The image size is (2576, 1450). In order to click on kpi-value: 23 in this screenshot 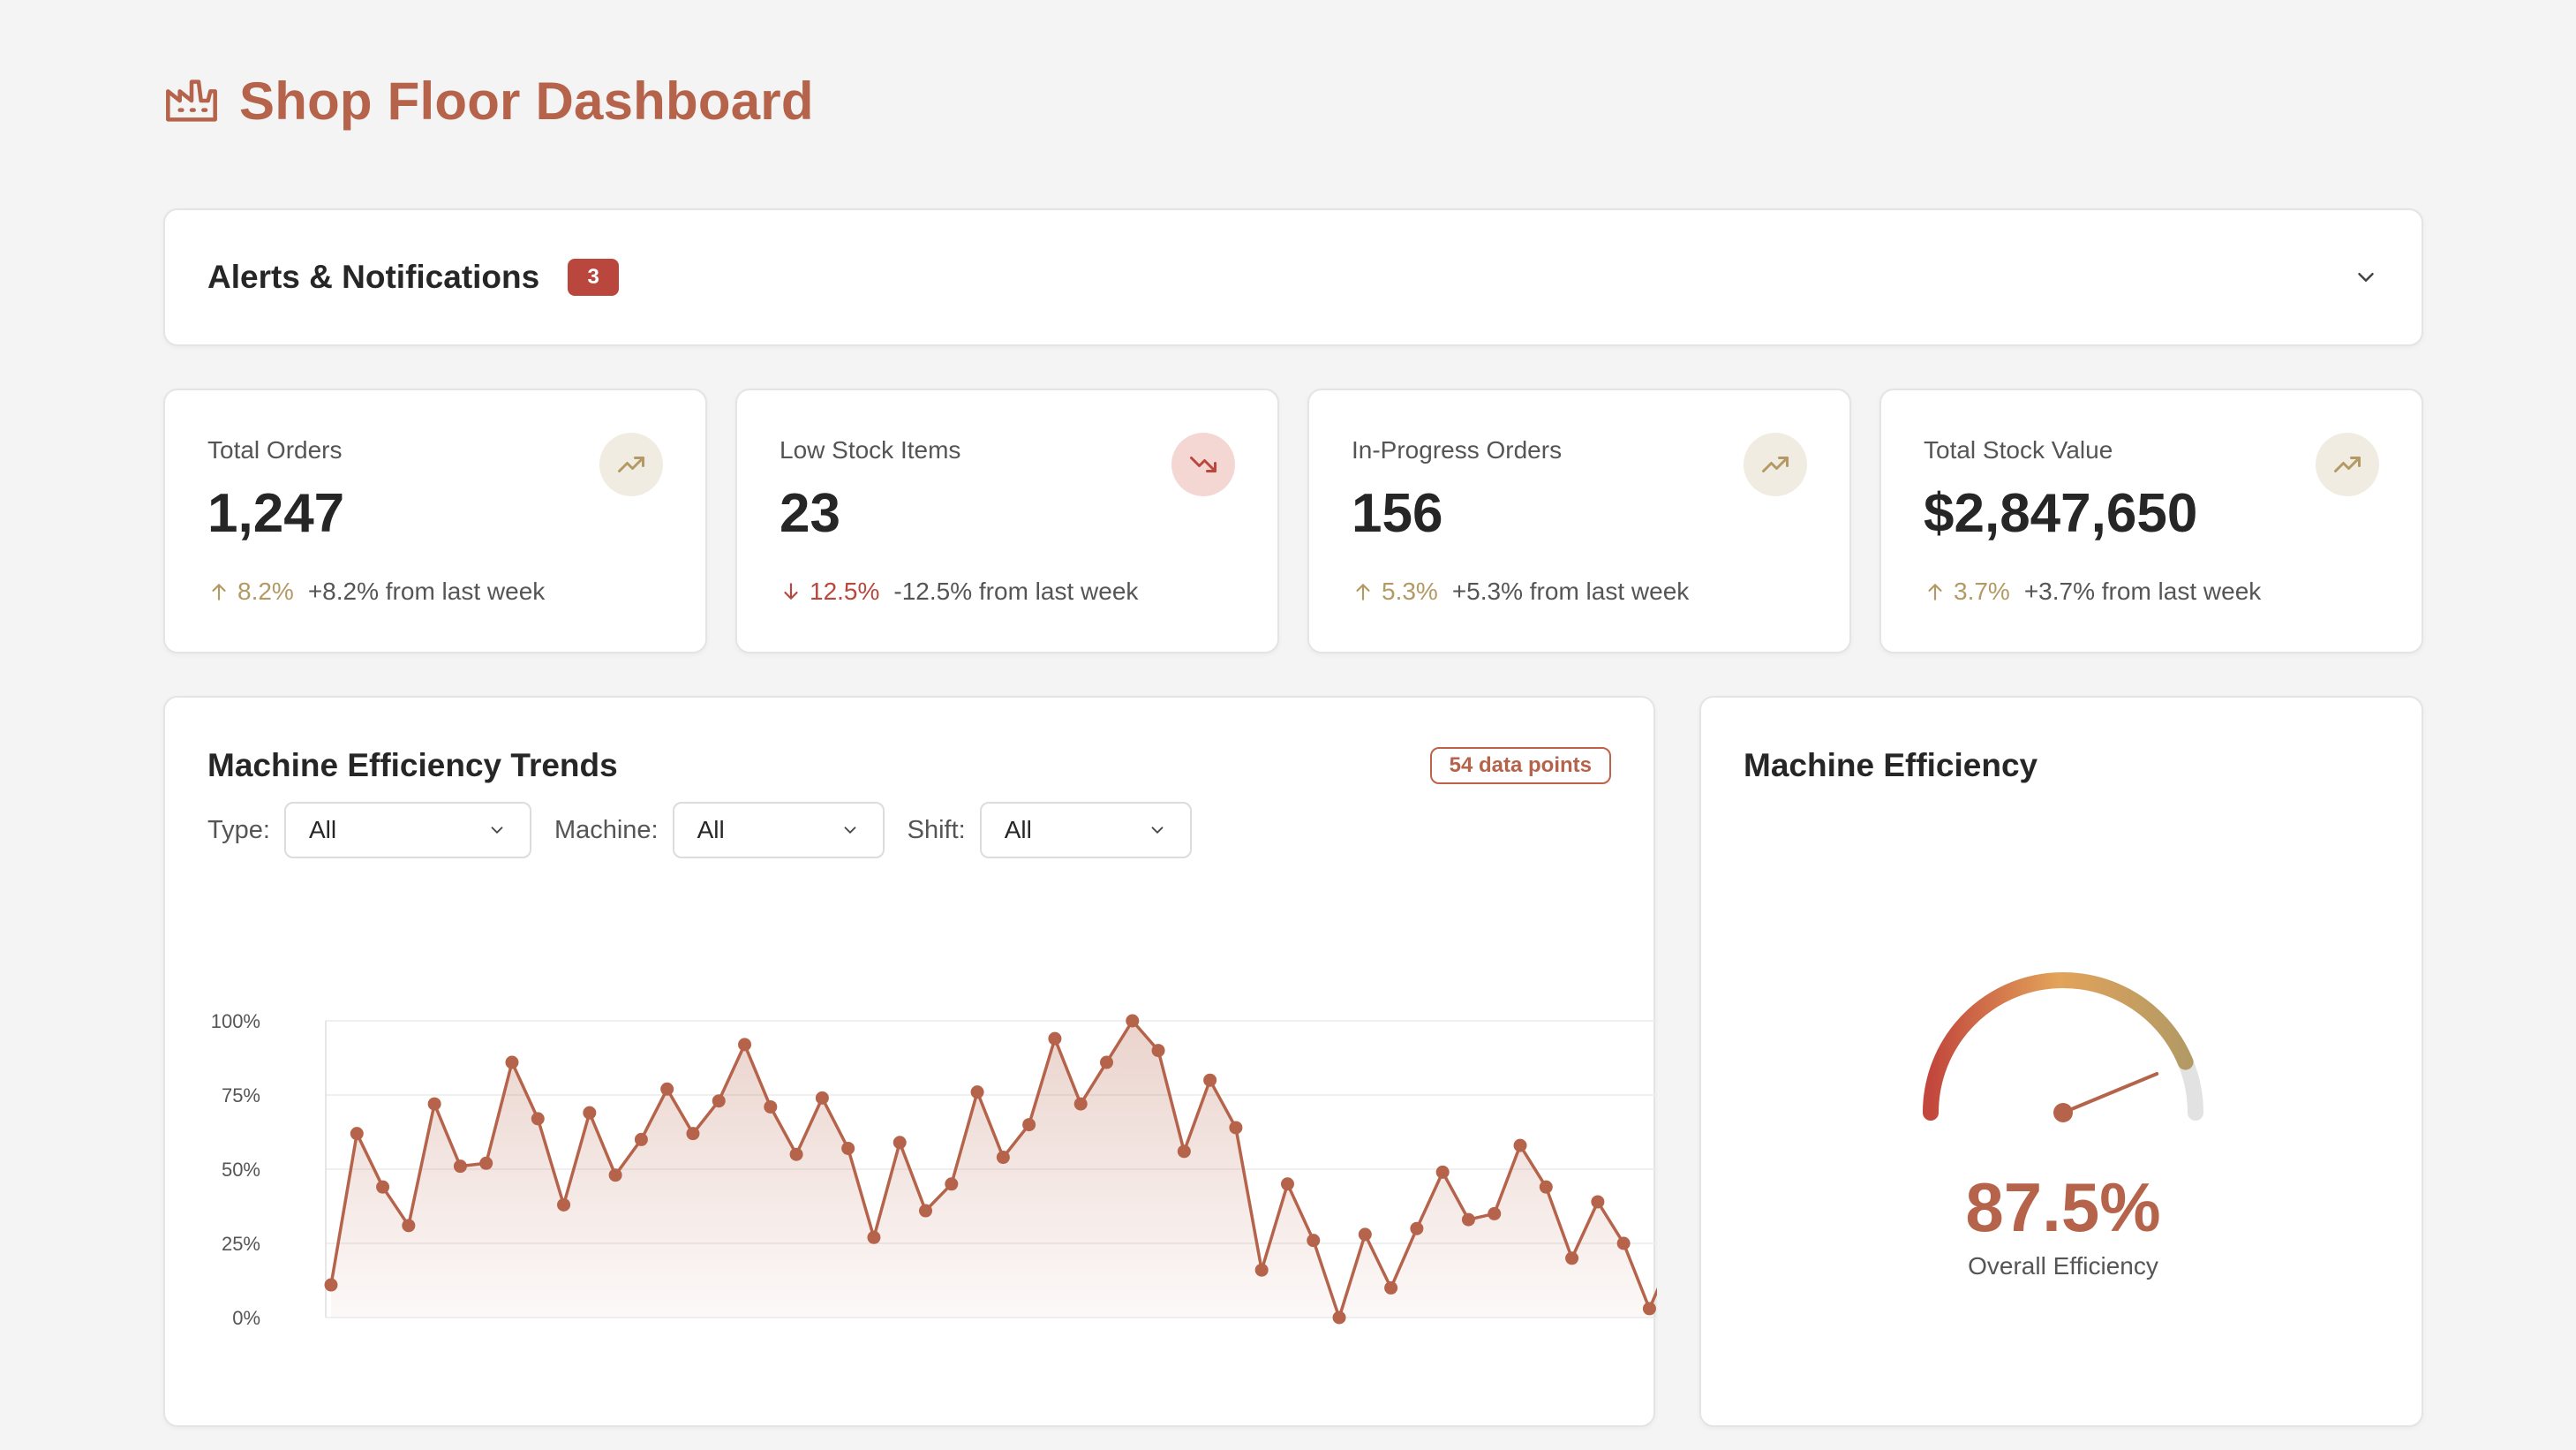, I will do `click(810, 513)`.